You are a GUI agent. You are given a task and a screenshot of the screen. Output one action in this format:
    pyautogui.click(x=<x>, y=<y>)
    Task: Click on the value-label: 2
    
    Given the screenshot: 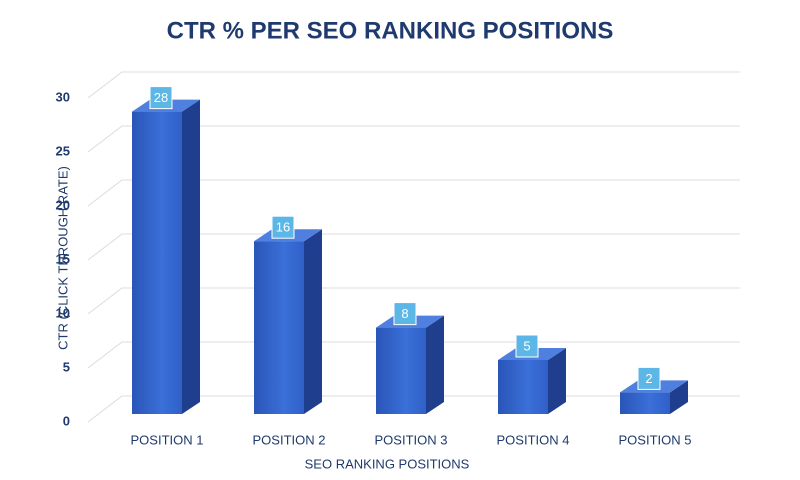 What is the action you would take?
    pyautogui.click(x=648, y=378)
    